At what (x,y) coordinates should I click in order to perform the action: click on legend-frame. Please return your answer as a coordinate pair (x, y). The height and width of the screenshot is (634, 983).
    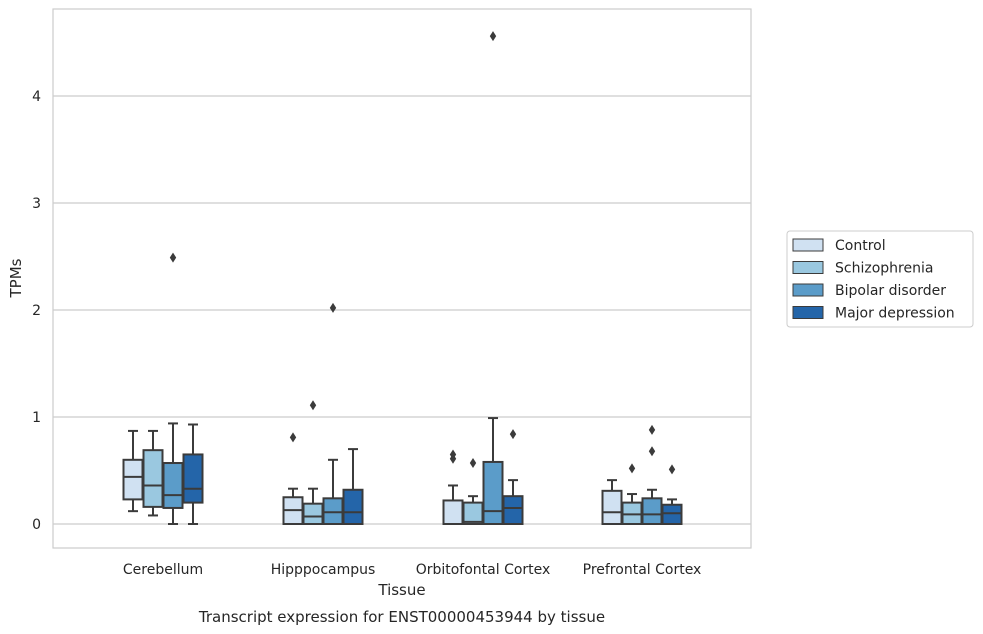
    Looking at the image, I should click on (880, 279).